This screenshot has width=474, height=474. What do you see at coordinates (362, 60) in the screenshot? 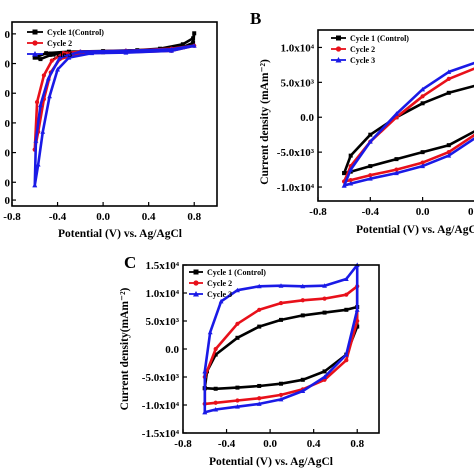
I see `legend-b-label-3: Cycle 3` at bounding box center [362, 60].